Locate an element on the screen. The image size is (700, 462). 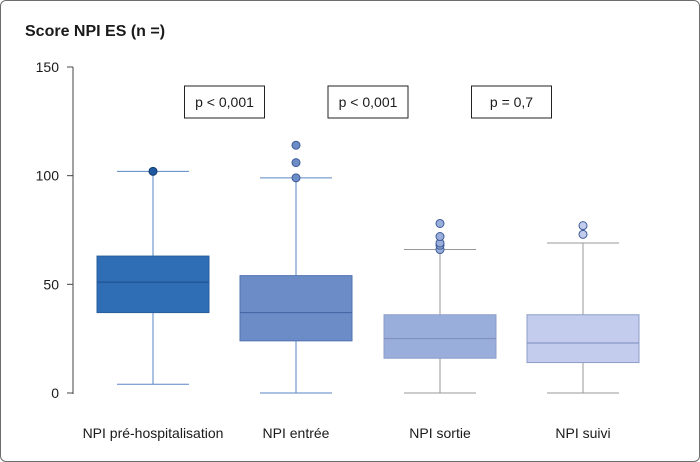
x-category-label: NPI entrée is located at coordinates (296, 433).